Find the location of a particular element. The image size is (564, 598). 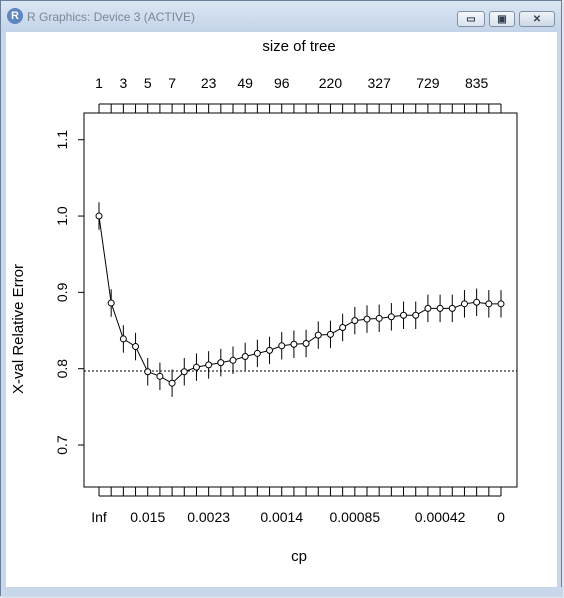

top-tick-label: 96 is located at coordinates (282, 83).